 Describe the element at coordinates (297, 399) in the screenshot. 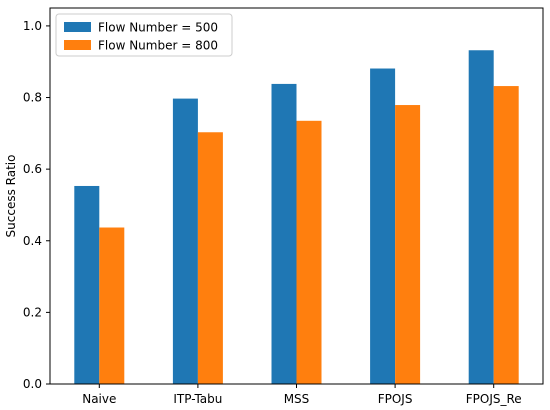

I see `x-tick-label: MSS` at that location.